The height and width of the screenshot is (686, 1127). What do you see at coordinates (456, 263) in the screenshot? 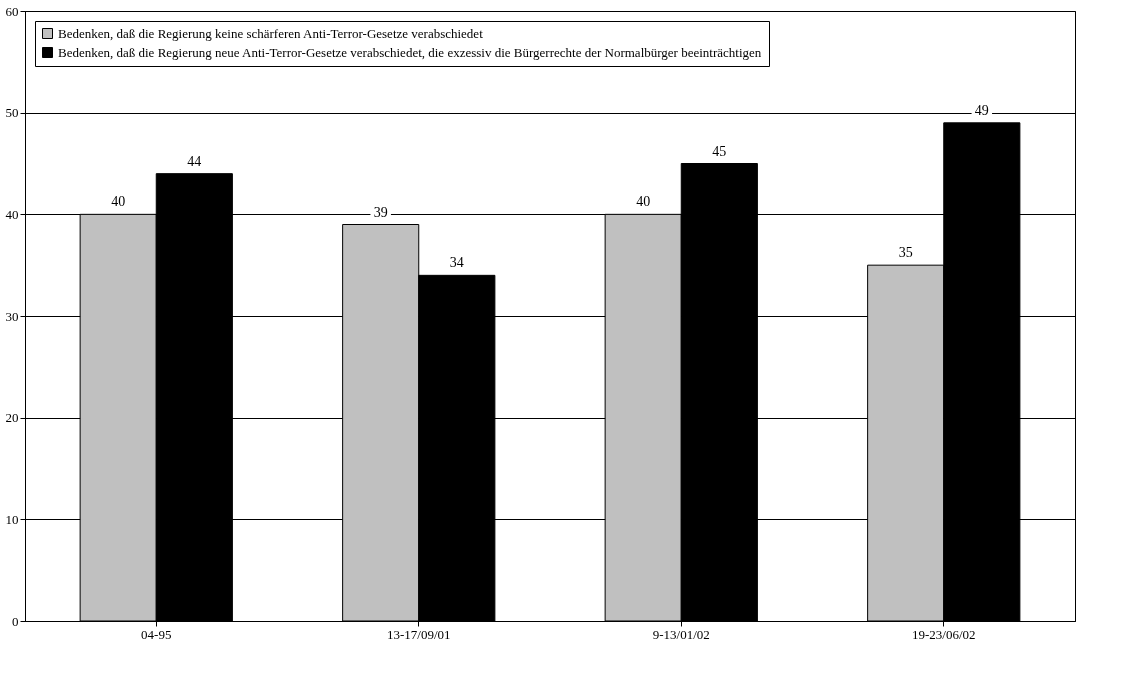
I see `data-label: 34` at bounding box center [456, 263].